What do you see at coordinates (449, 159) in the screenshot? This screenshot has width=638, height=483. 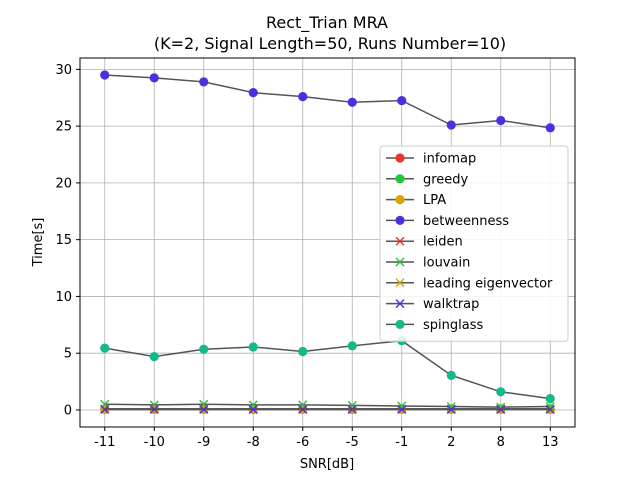 I see `legend-label: infomap` at bounding box center [449, 159].